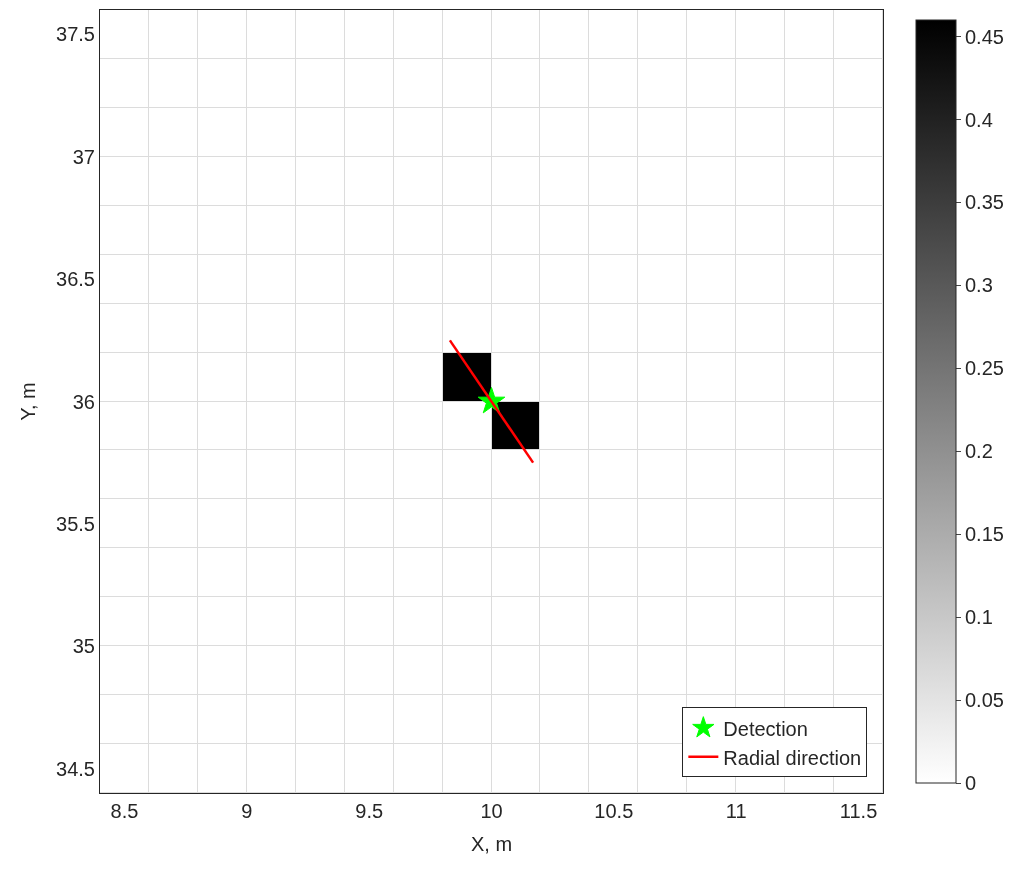 Image resolution: width=1025 pixels, height=873 pixels. What do you see at coordinates (979, 285) in the screenshot?
I see `color-bar-label: 0.3` at bounding box center [979, 285].